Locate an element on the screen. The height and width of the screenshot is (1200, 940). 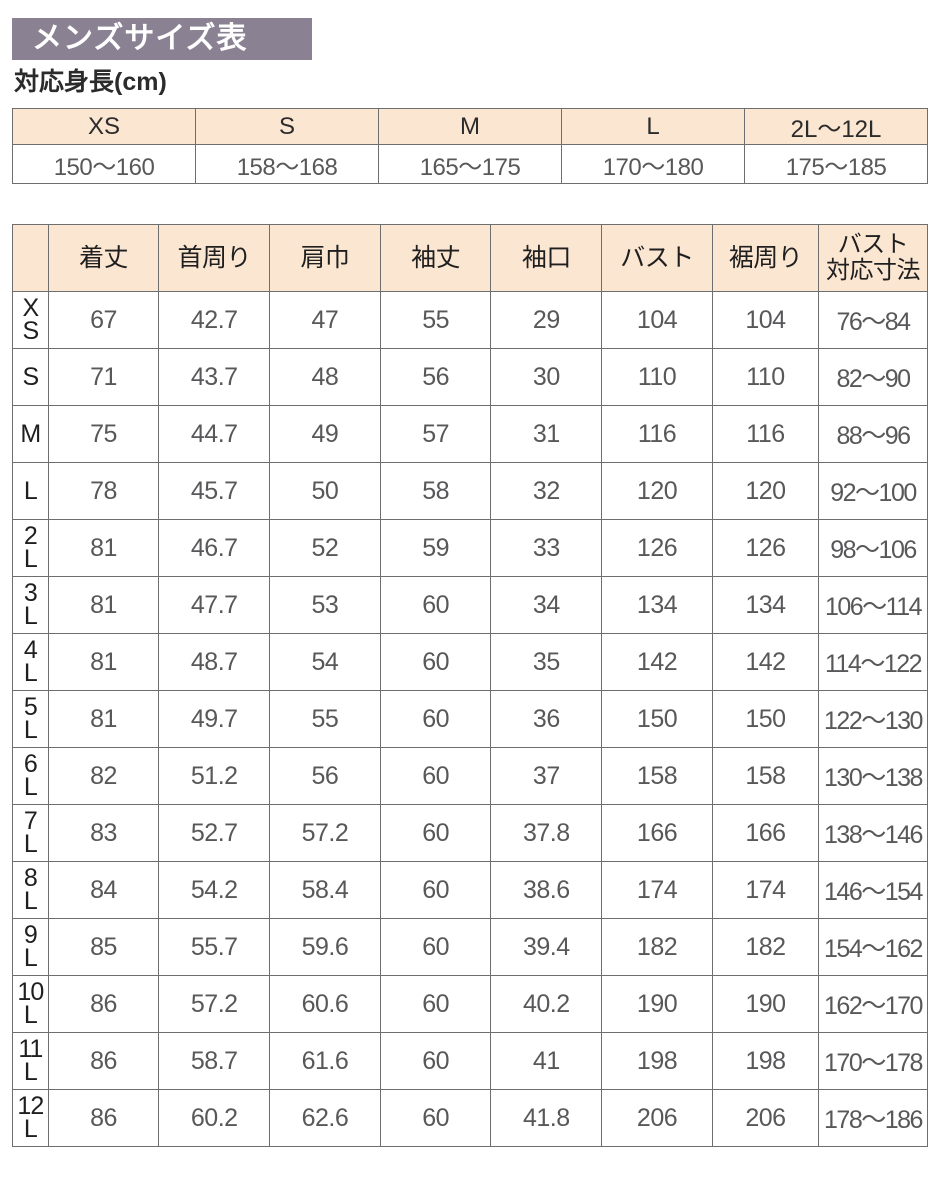
size-column-header-3: 袖丈 is located at coordinates (435, 258).